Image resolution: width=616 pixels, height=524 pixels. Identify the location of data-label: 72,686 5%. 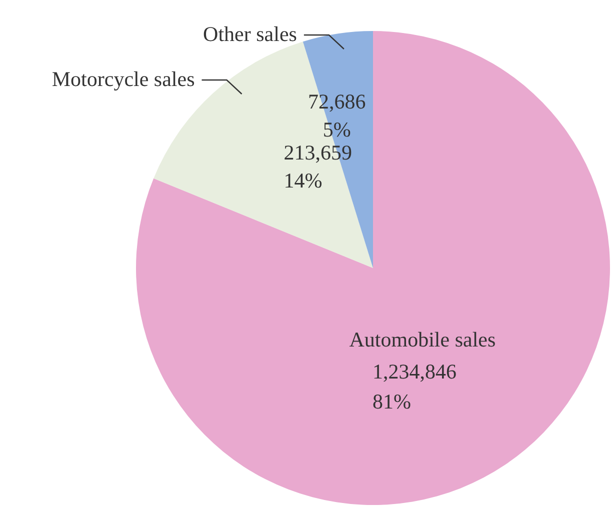
(337, 116).